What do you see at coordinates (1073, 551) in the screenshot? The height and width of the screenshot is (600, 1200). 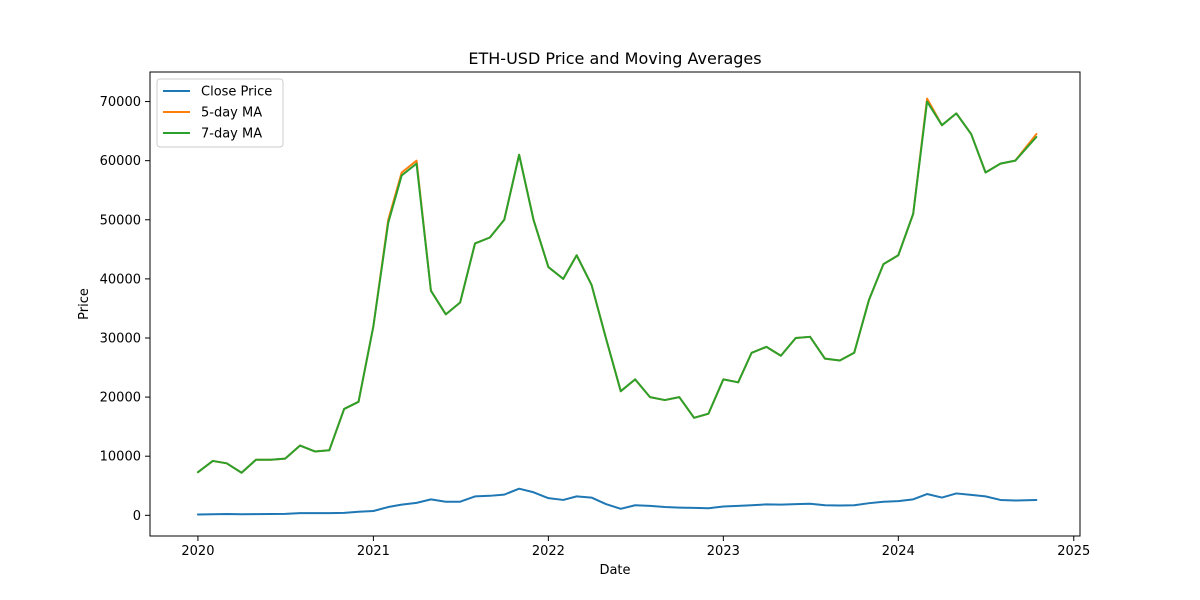 I see `x-tick-label: 2025` at bounding box center [1073, 551].